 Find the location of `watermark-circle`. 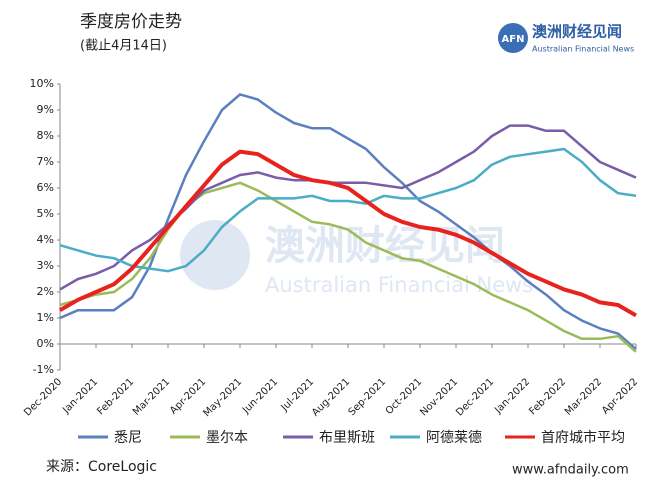

watermark-circle is located at coordinates (215, 255).